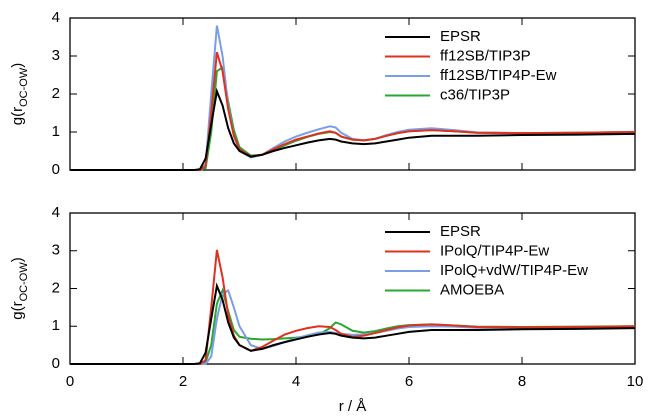 The height and width of the screenshot is (418, 650). I want to click on legend-label: IPolQ+vdW/TIP4P-Ew, so click(514, 270).